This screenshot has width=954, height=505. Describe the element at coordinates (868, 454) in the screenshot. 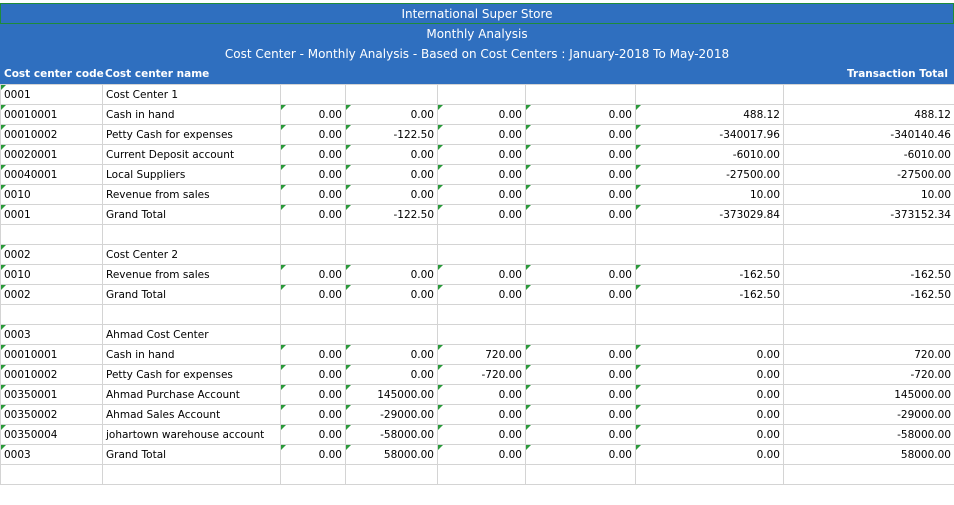

I see `amount-cell: 58000.00` at that location.